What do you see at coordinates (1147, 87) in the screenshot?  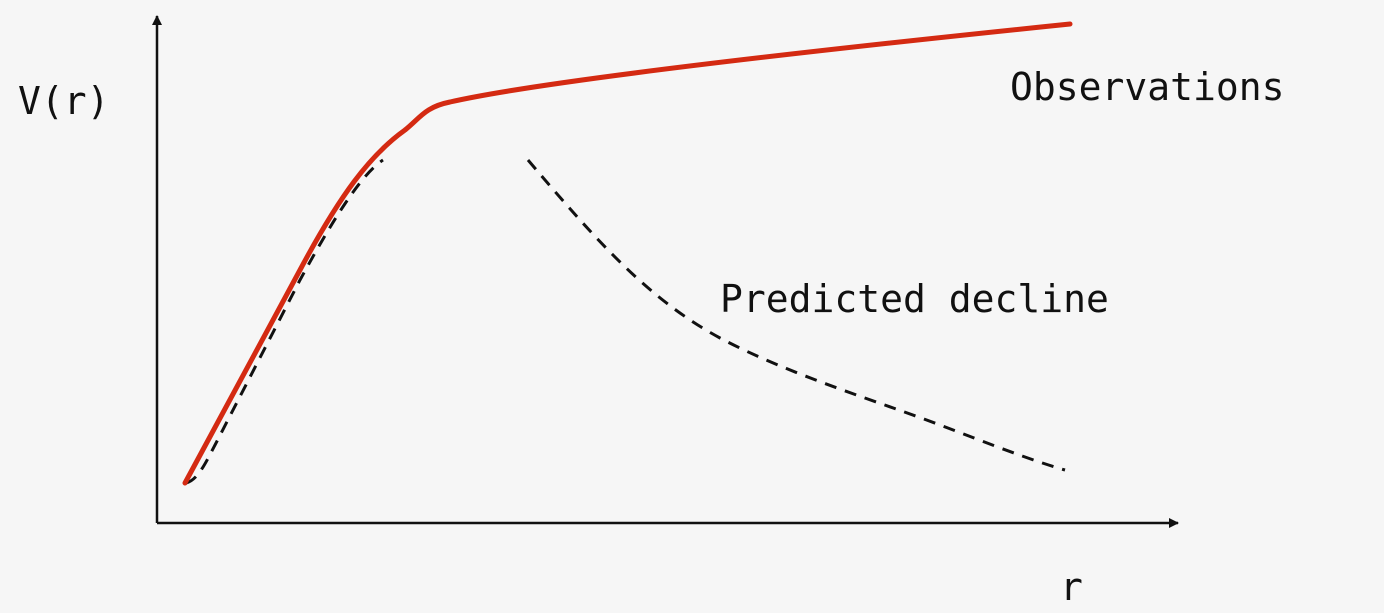 I see `observations-label: Observations` at bounding box center [1147, 87].